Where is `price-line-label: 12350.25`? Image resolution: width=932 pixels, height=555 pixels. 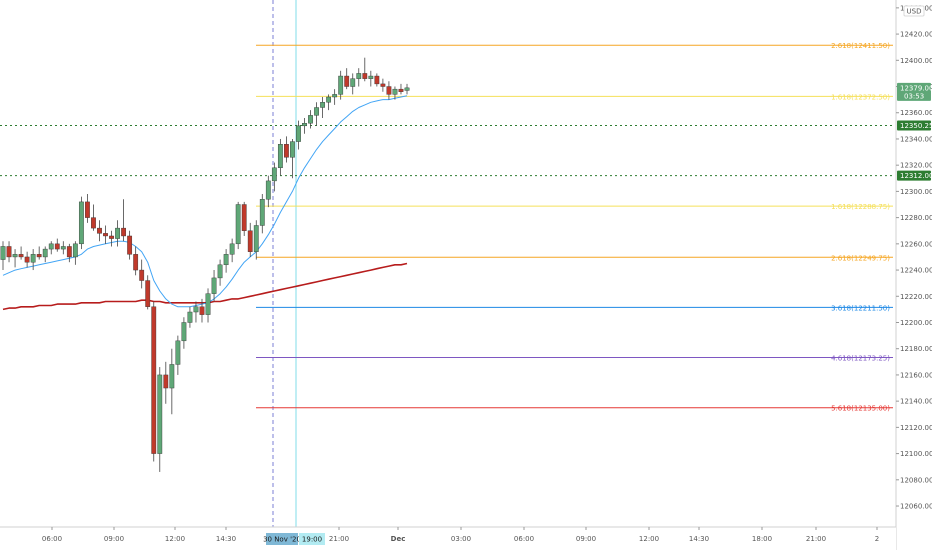
price-line-label: 12350.25 is located at coordinates (914, 125).